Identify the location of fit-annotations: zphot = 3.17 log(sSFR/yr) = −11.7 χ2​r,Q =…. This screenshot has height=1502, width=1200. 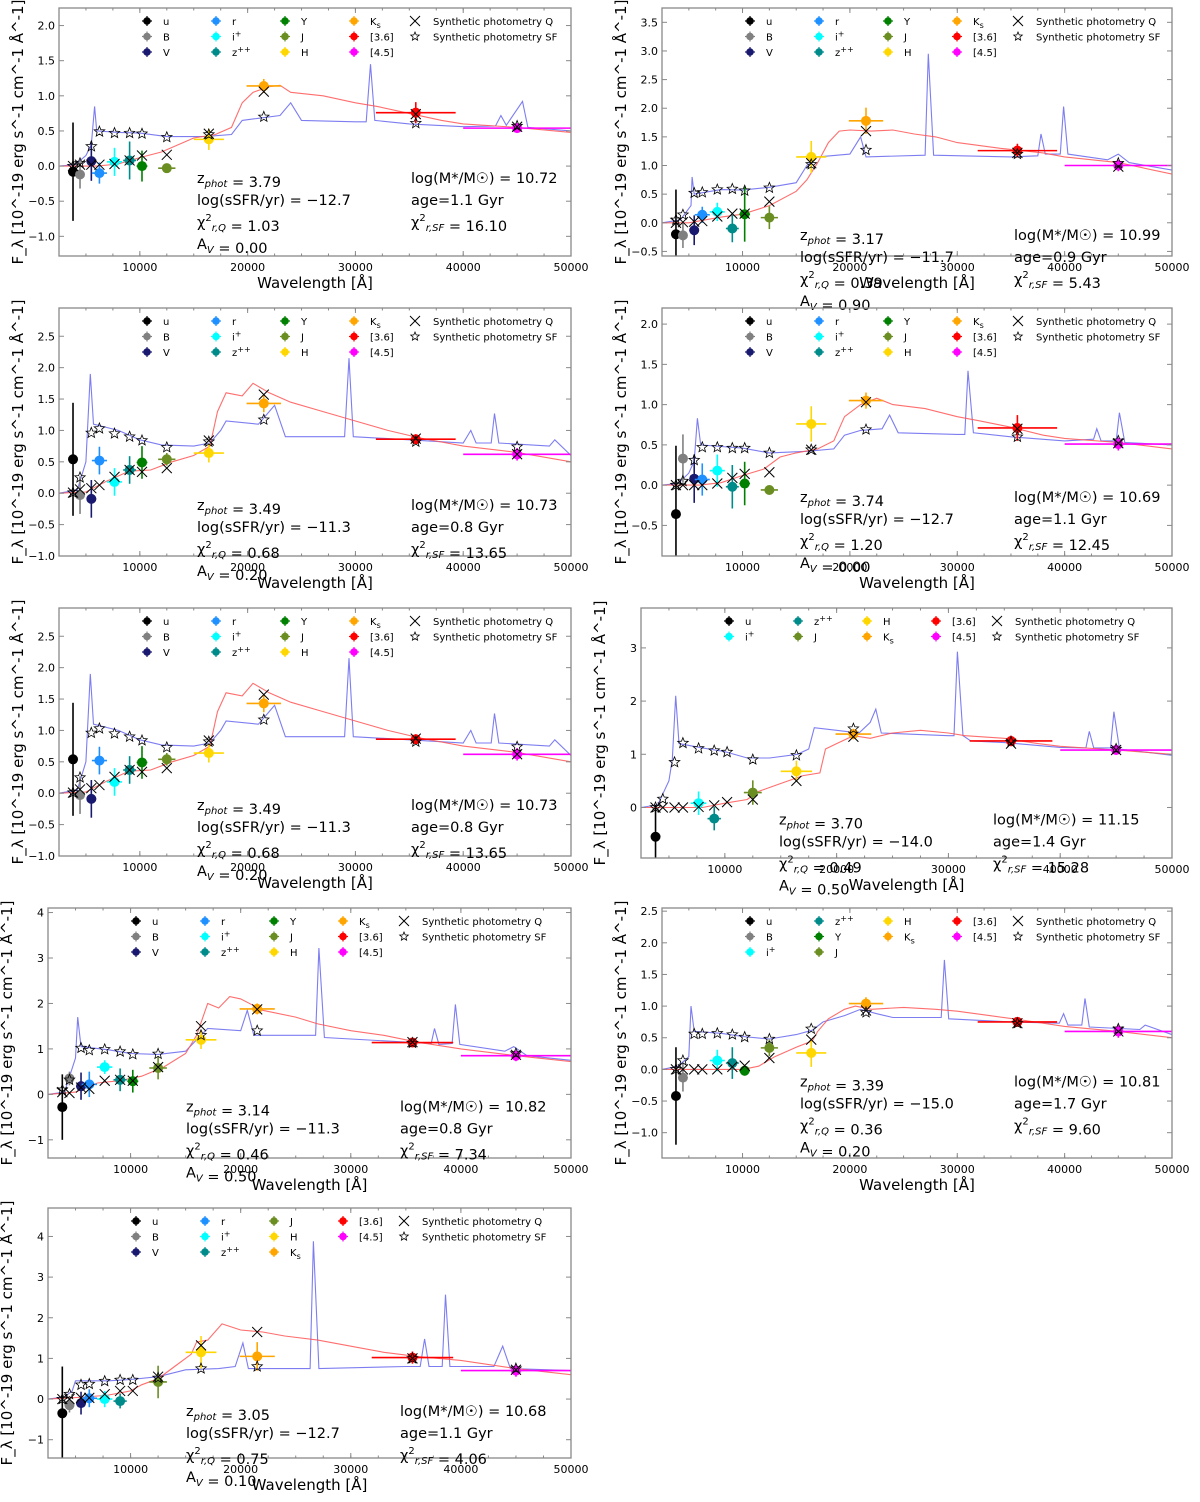
(980, 271).